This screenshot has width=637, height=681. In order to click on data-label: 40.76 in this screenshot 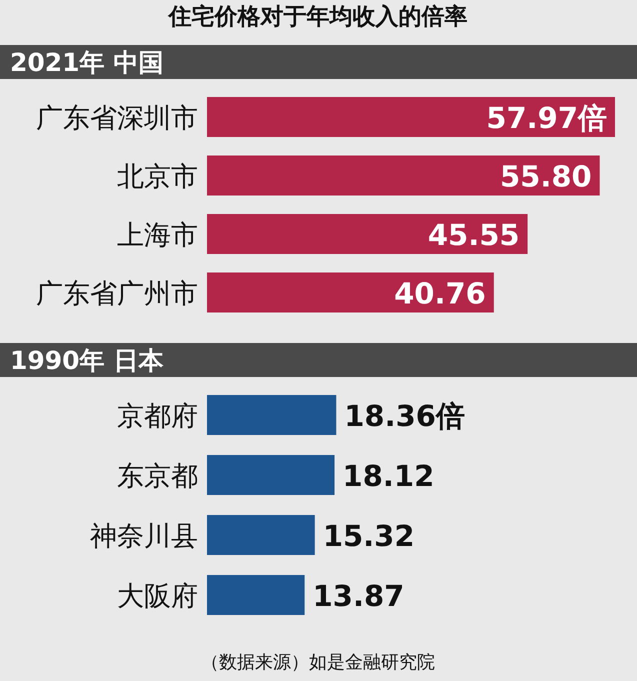, I will do `click(440, 293)`.